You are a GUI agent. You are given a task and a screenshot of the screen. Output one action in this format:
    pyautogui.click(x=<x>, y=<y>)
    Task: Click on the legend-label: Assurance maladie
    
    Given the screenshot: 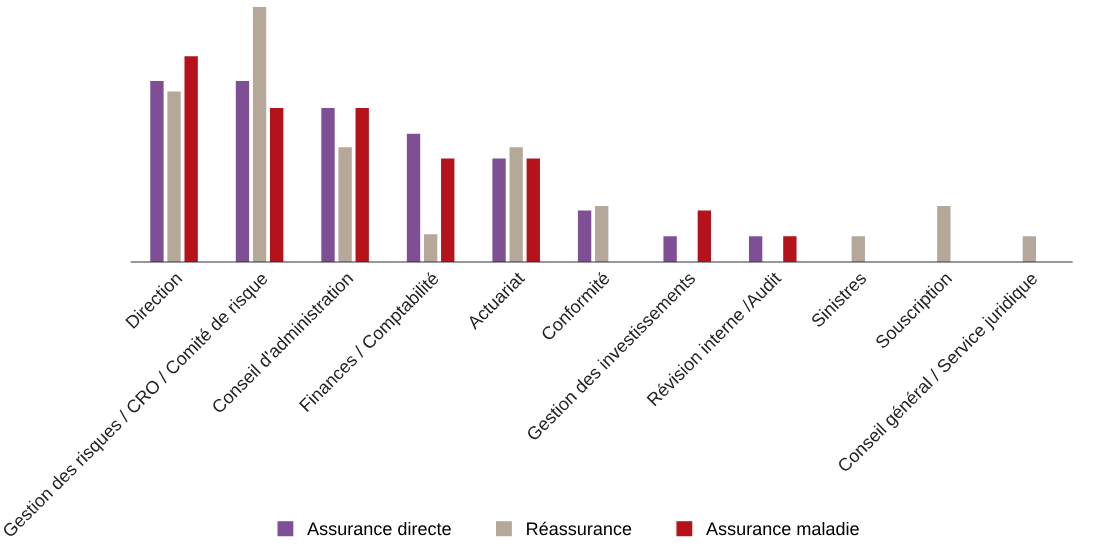 What is the action you would take?
    pyautogui.click(x=782, y=528)
    